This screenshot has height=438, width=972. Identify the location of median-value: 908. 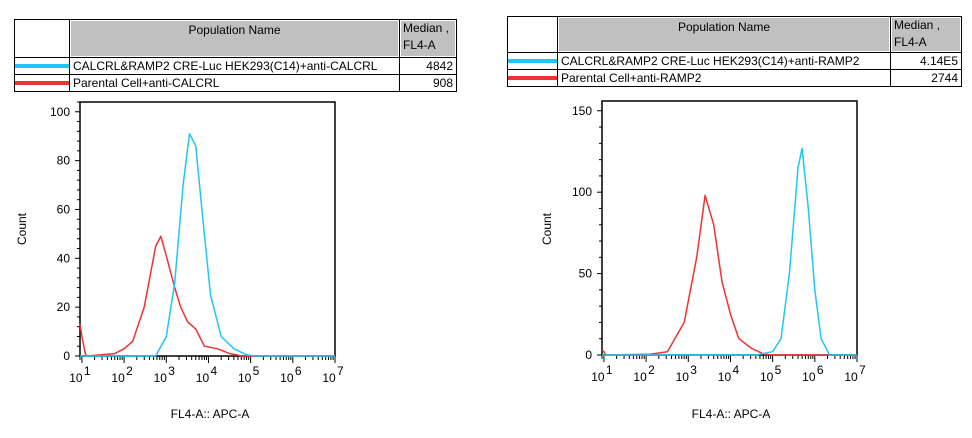
(428, 83).